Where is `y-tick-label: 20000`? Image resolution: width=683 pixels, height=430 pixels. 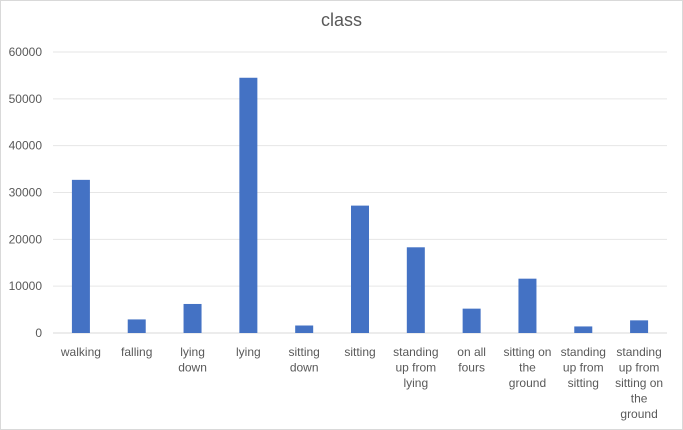 y-tick-label: 20000 is located at coordinates (26, 239).